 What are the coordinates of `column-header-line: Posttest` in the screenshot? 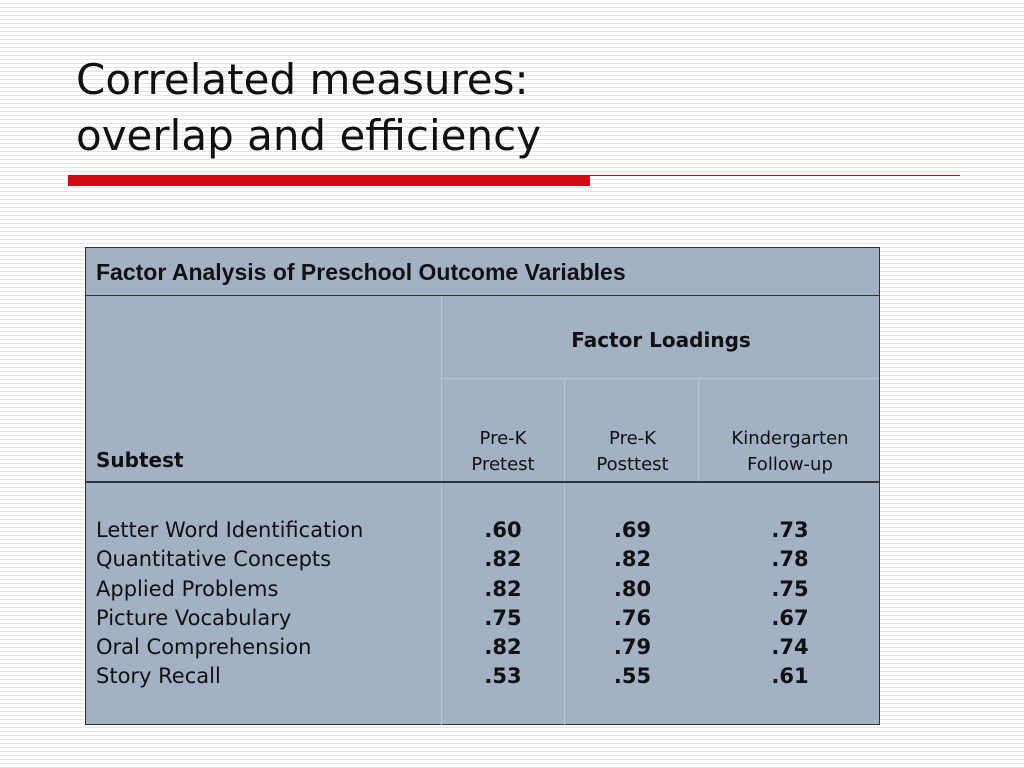 It's located at (632, 464).